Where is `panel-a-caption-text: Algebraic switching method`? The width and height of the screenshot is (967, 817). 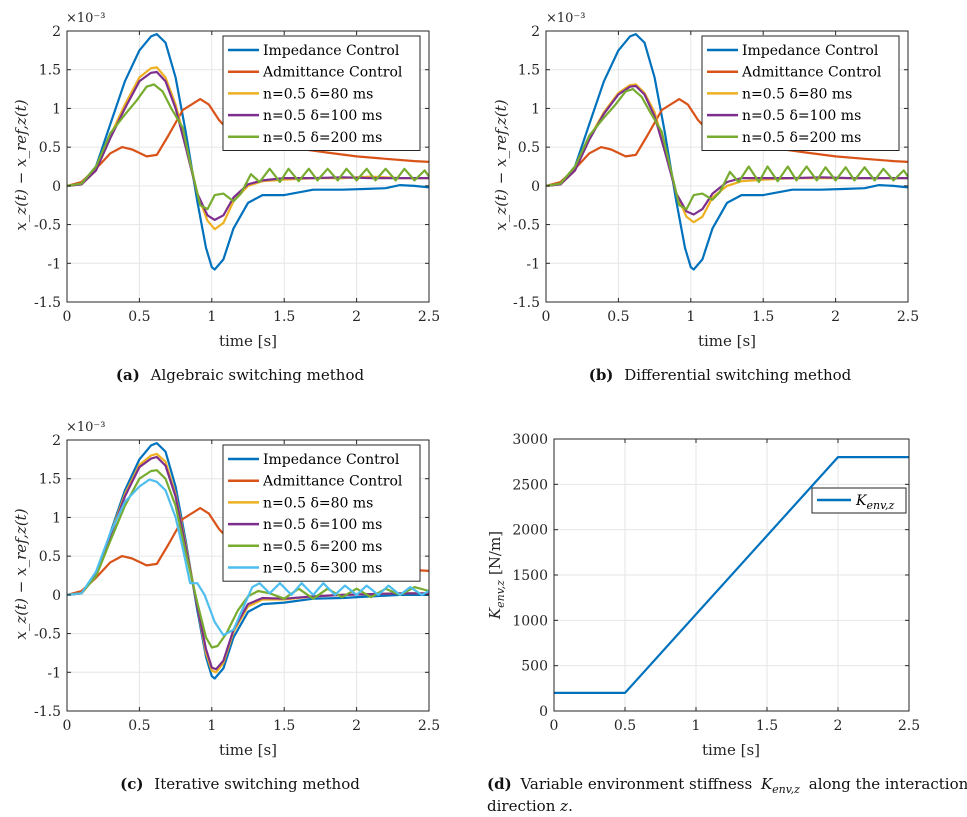 panel-a-caption-text: Algebraic switching method is located at coordinates (257, 375).